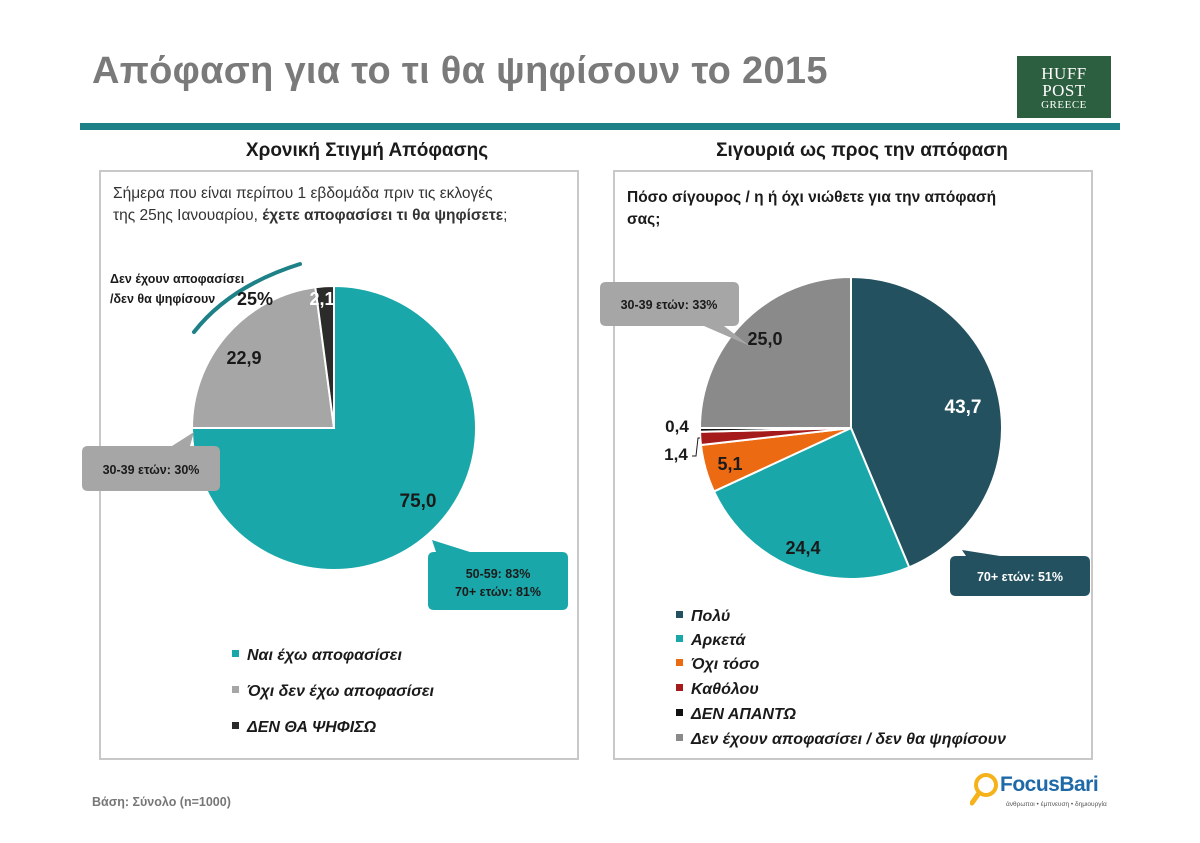 Image resolution: width=1200 pixels, height=843 pixels. What do you see at coordinates (711, 616) in the screenshot?
I see `legend-label: Πολύ` at bounding box center [711, 616].